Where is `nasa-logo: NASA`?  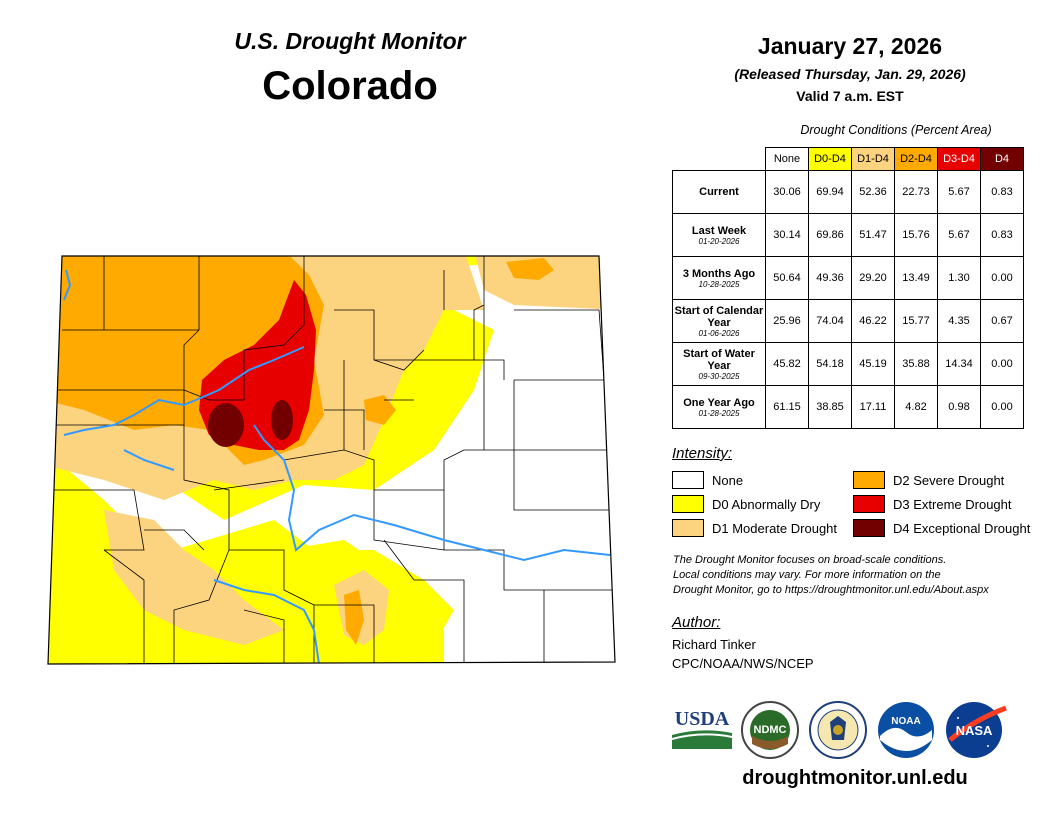
nasa-logo: NASA is located at coordinates (976, 730).